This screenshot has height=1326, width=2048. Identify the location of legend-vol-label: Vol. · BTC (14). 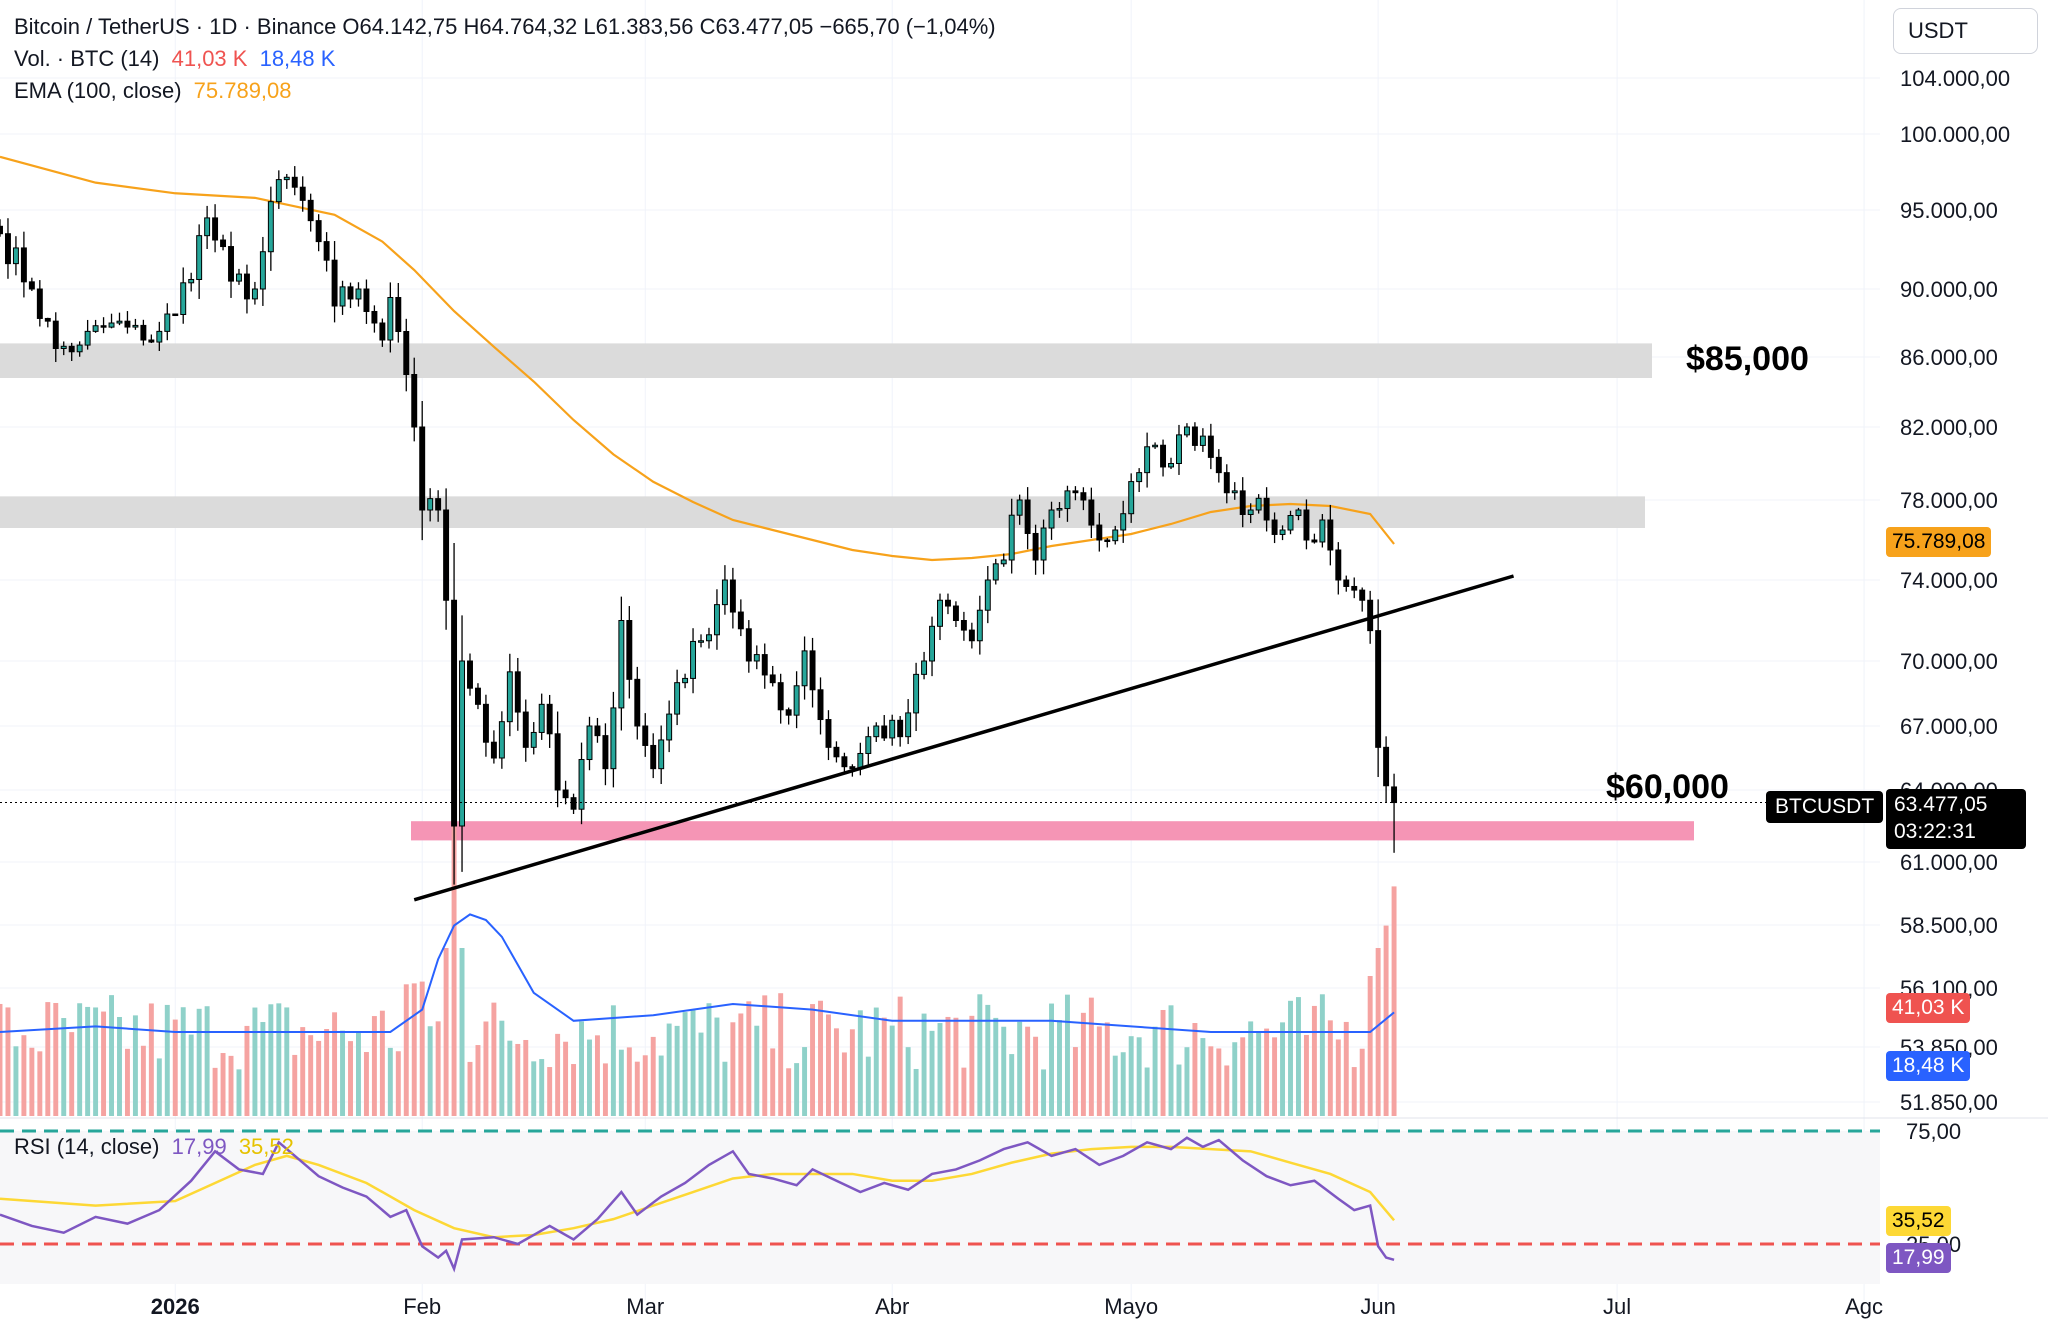
(87, 58).